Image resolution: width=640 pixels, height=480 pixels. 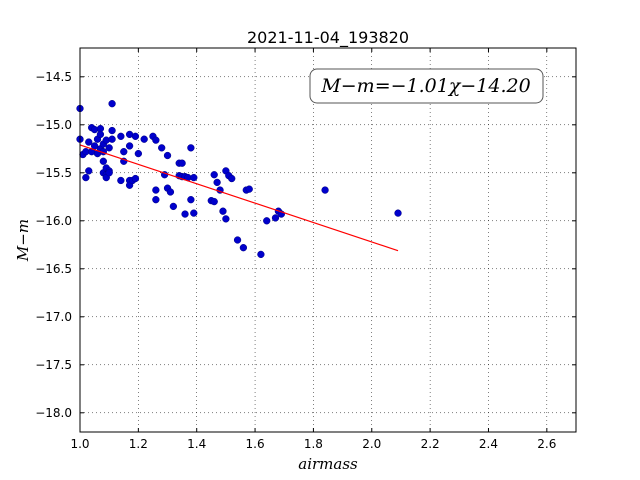 I want to click on fit-equation-box: M−m=−1.01χ−14.20, so click(x=426, y=86).